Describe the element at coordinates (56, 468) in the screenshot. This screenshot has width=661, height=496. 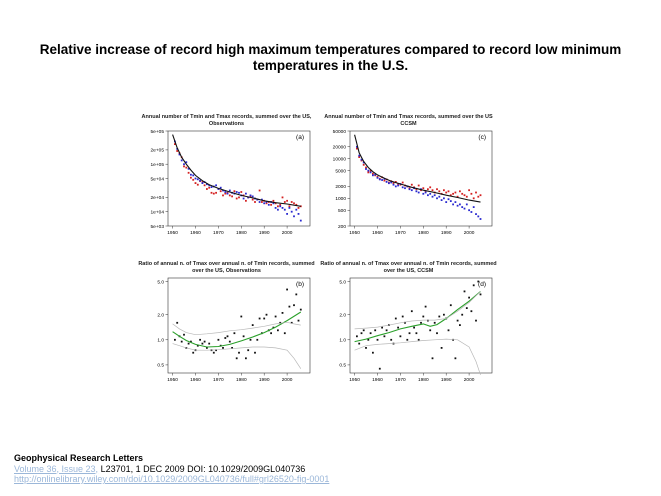
I see `volume-link: Volume 36, Issue 23,` at that location.